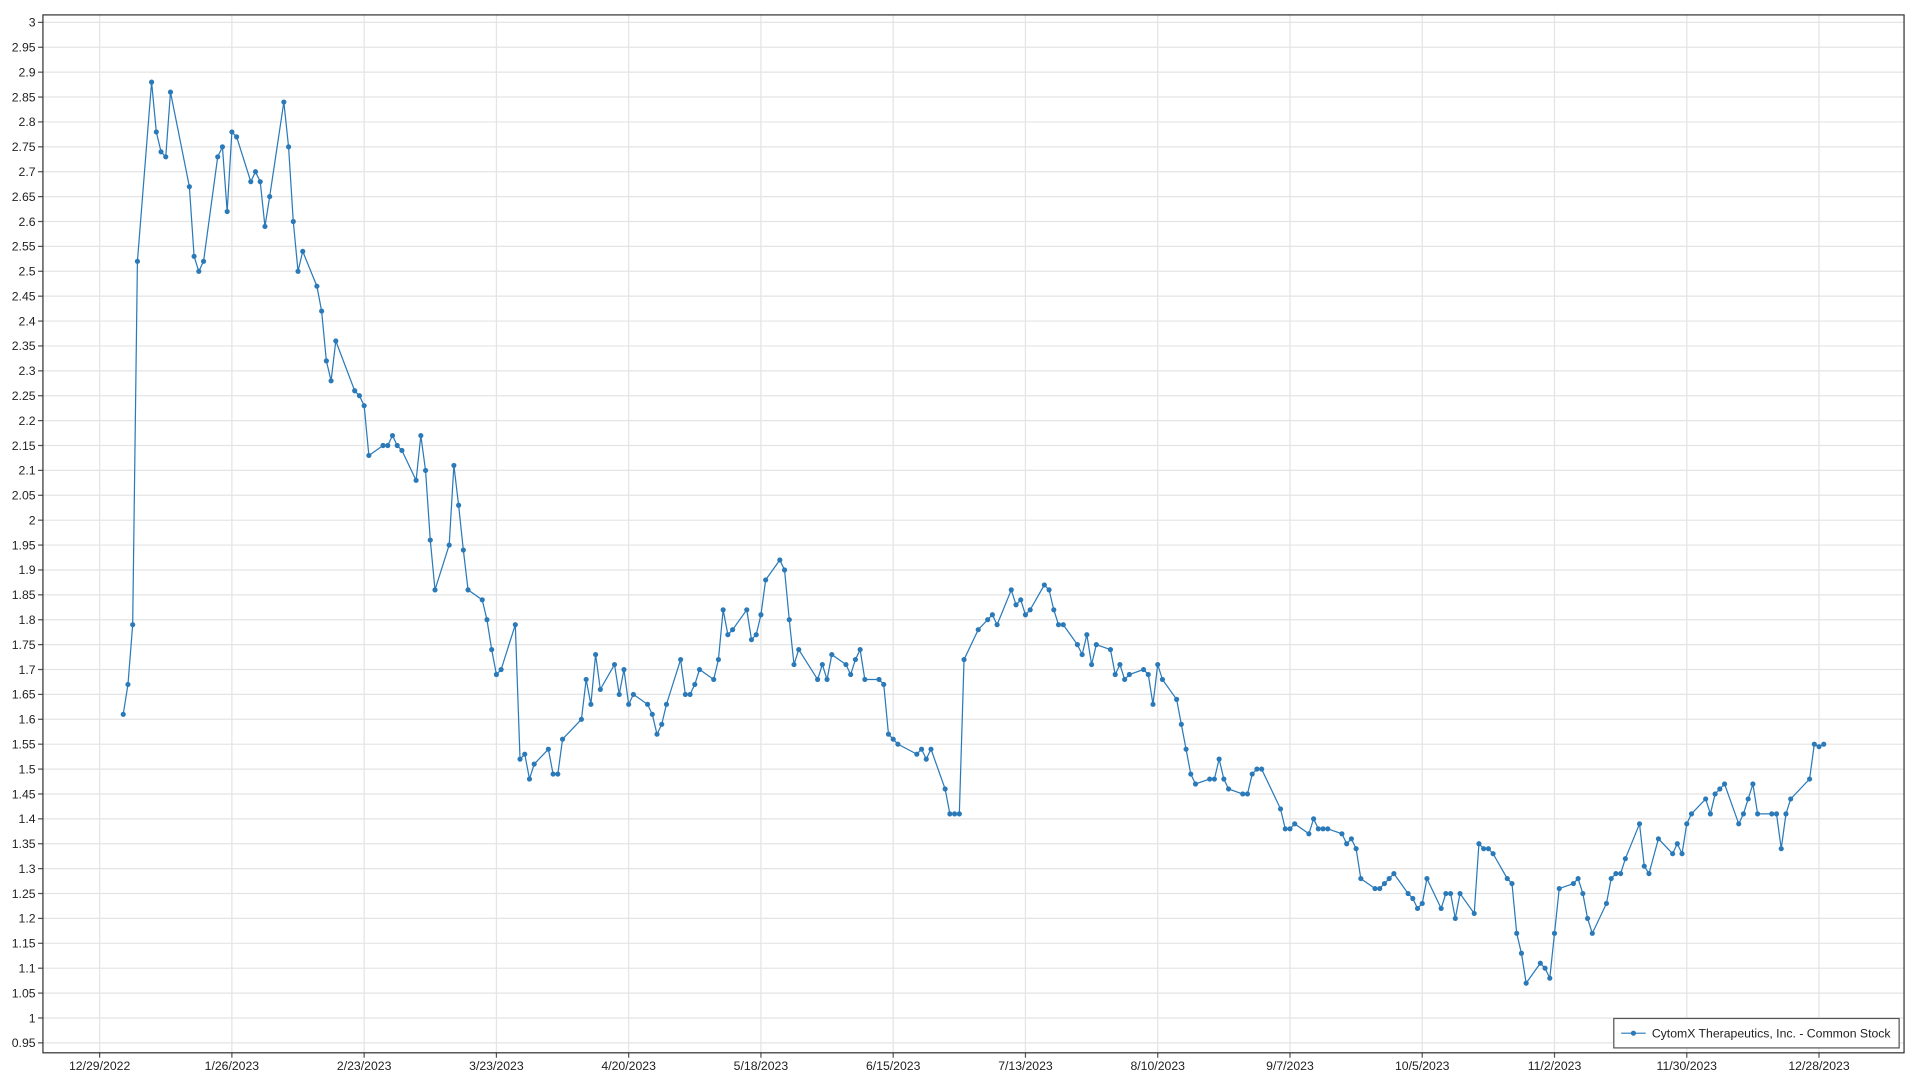 The image size is (1920, 1080). I want to click on y-tick-label: 2.85, so click(24, 97).